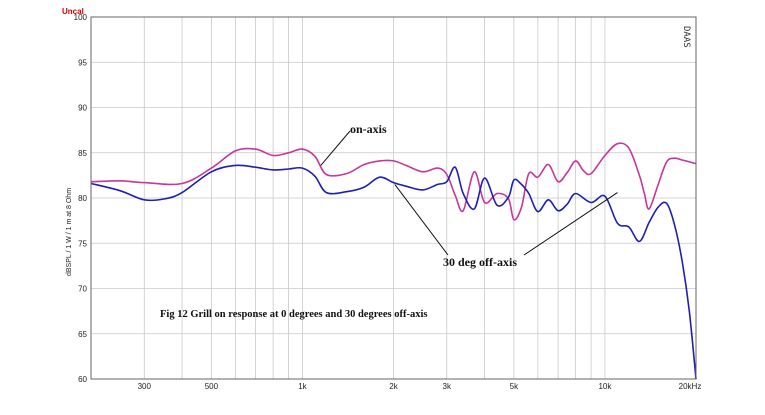 Image resolution: width=765 pixels, height=415 pixels. Describe the element at coordinates (605, 386) in the screenshot. I see `x-tick-label: 10k` at that location.